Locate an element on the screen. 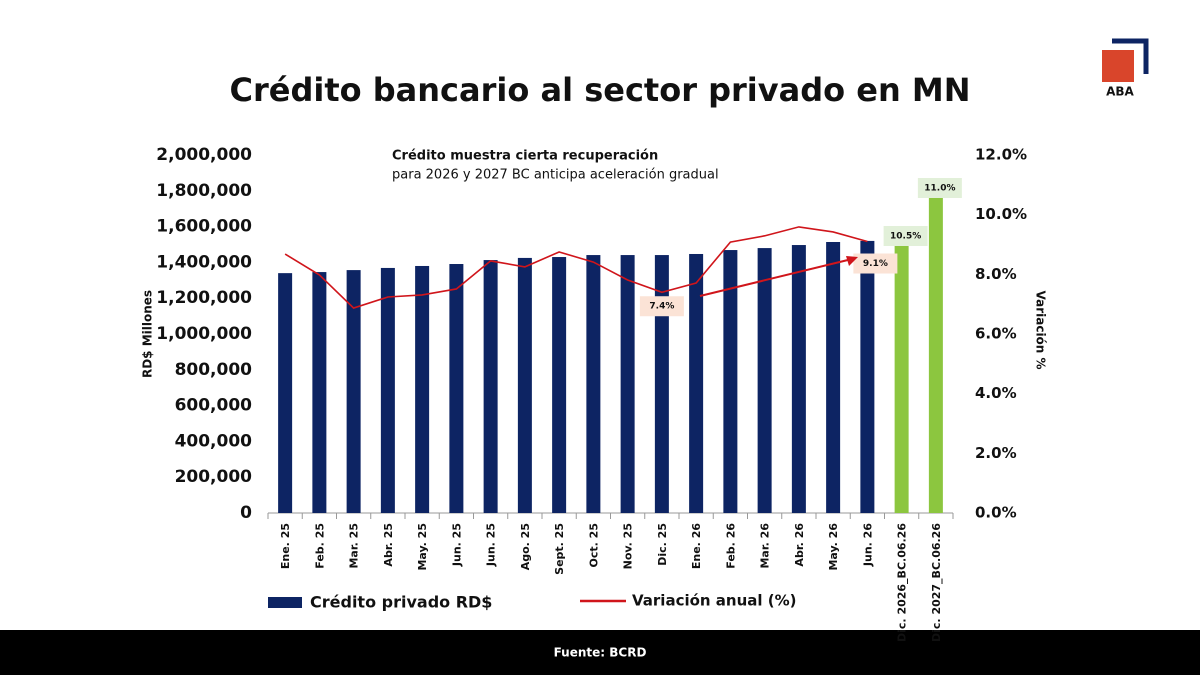 This screenshot has width=1200, height=675. x-tick-label: May. 25 is located at coordinates (422, 547).